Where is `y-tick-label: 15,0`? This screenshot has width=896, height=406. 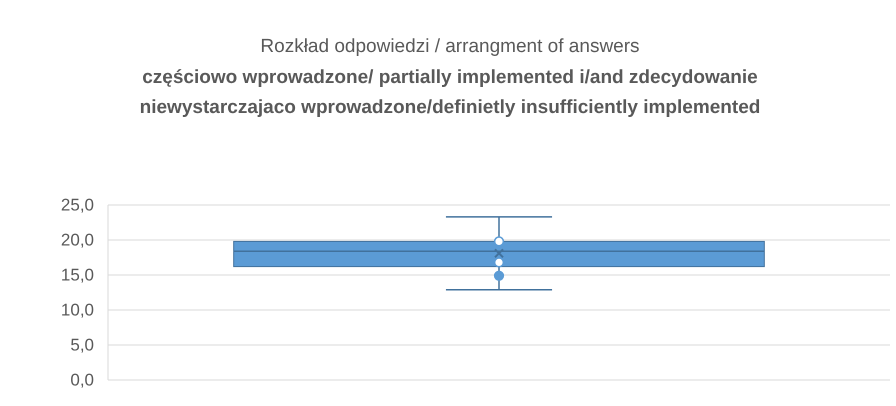
y-tick-label: 15,0 is located at coordinates (77, 274).